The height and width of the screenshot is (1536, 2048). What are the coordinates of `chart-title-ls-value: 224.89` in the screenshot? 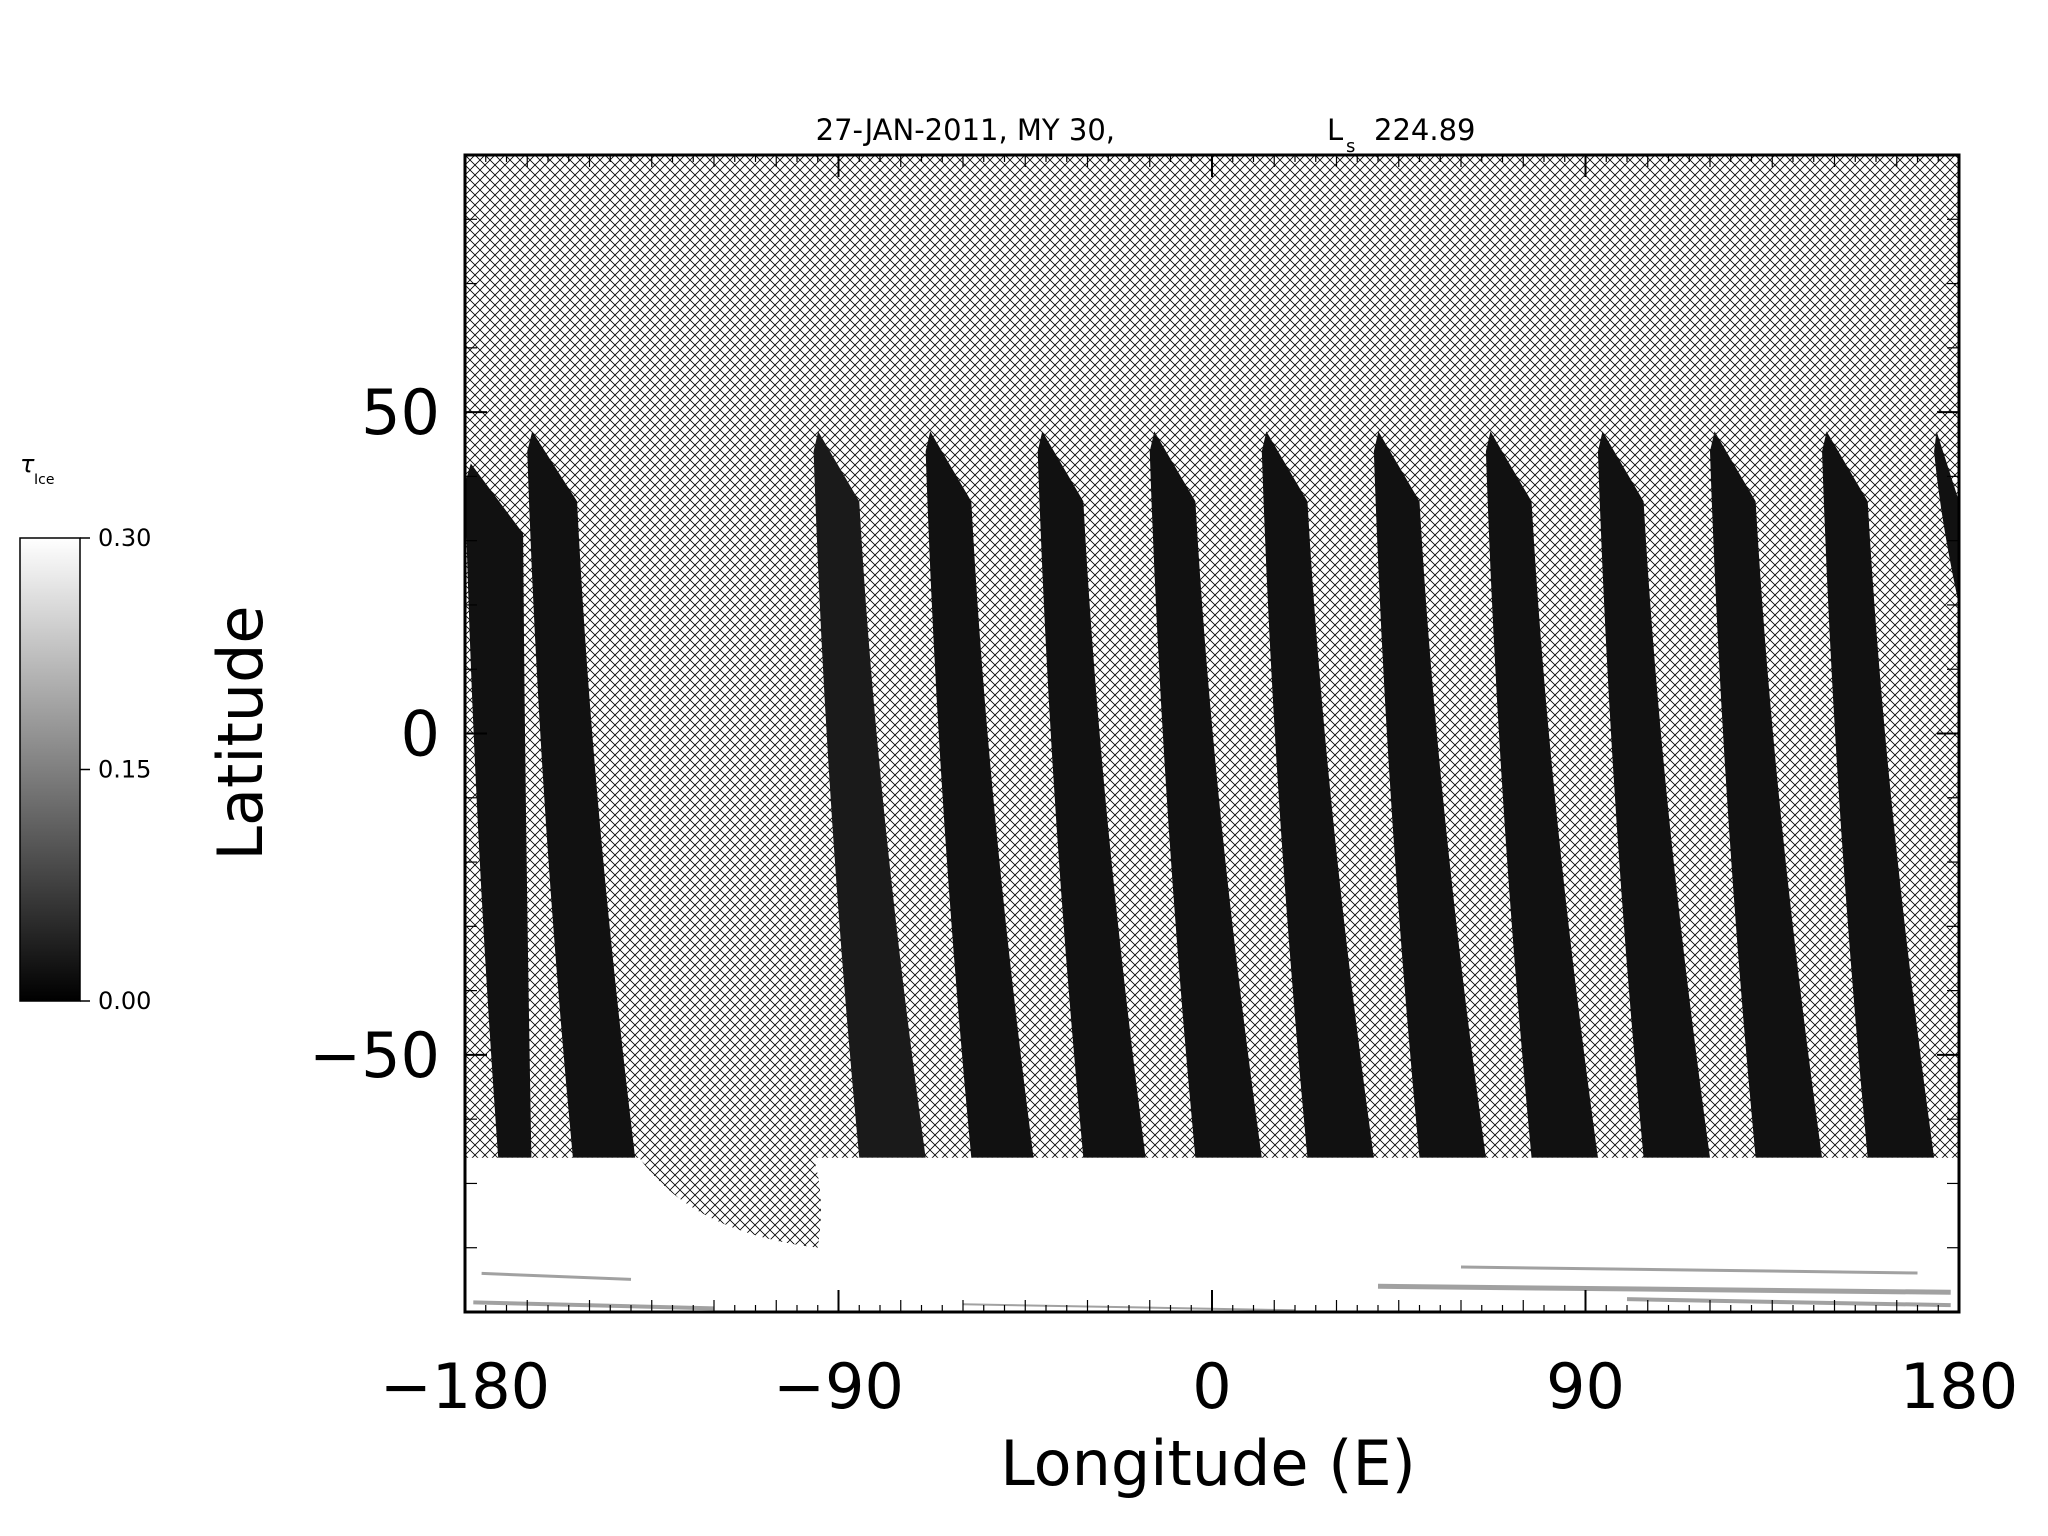 It's located at (1424, 130).